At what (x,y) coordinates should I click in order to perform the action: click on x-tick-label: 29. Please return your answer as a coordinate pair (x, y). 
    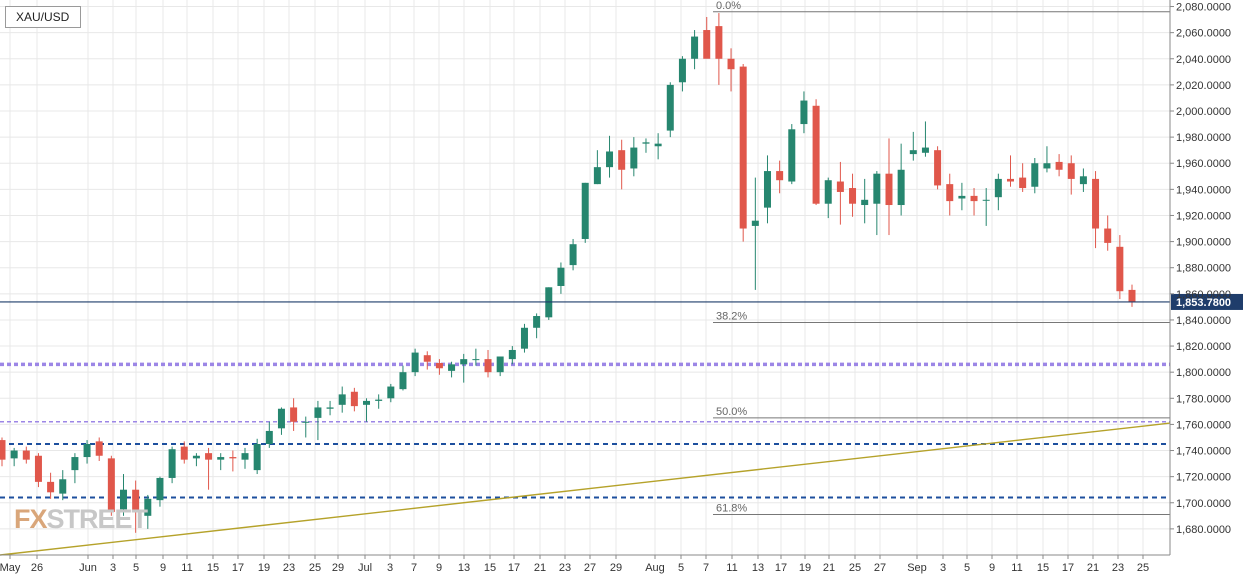
    Looking at the image, I should click on (616, 568).